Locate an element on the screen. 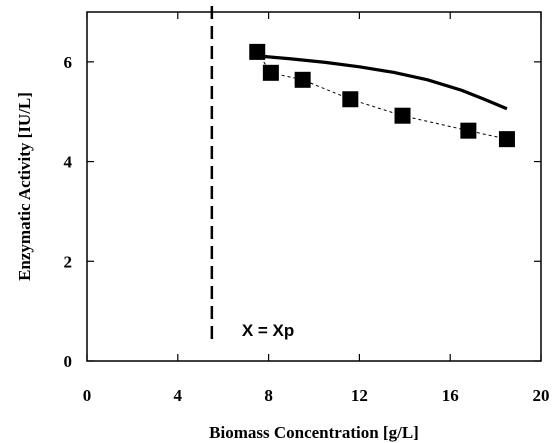 The width and height of the screenshot is (556, 443). x-tick-label: 12 is located at coordinates (359, 395).